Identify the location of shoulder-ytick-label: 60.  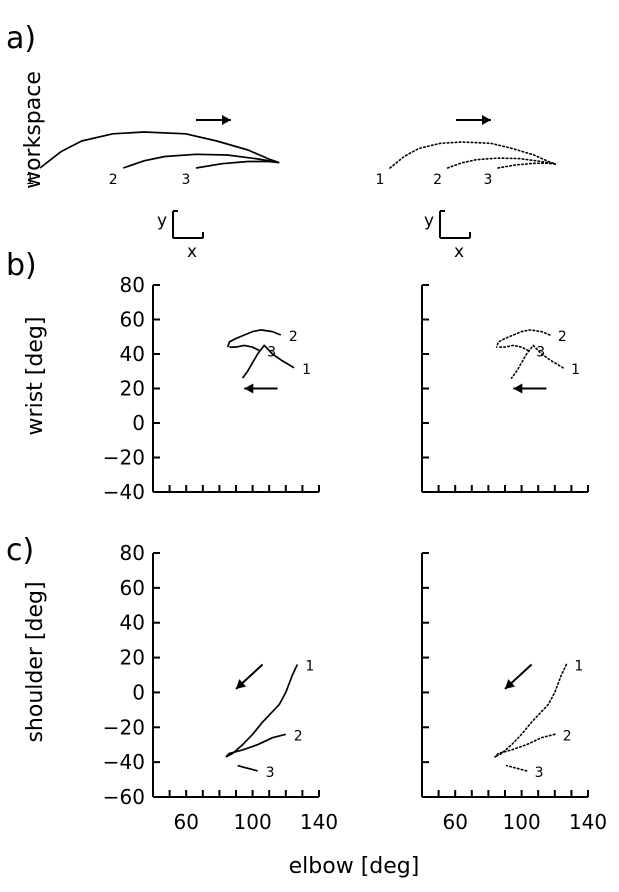
(132, 588).